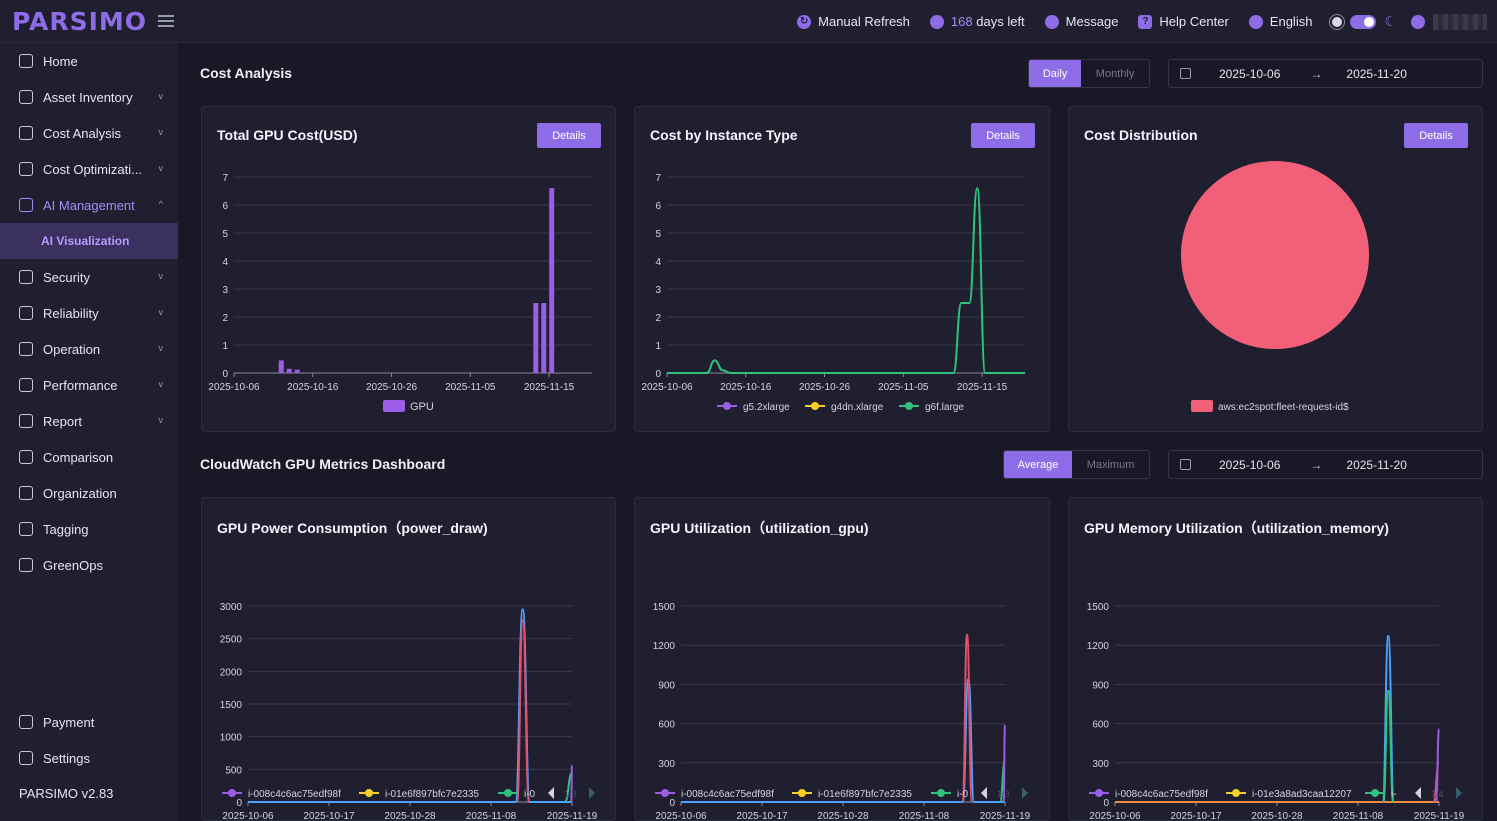  What do you see at coordinates (1076, 464) in the screenshot?
I see `aggregation-toggle: Average Maximum` at bounding box center [1076, 464].